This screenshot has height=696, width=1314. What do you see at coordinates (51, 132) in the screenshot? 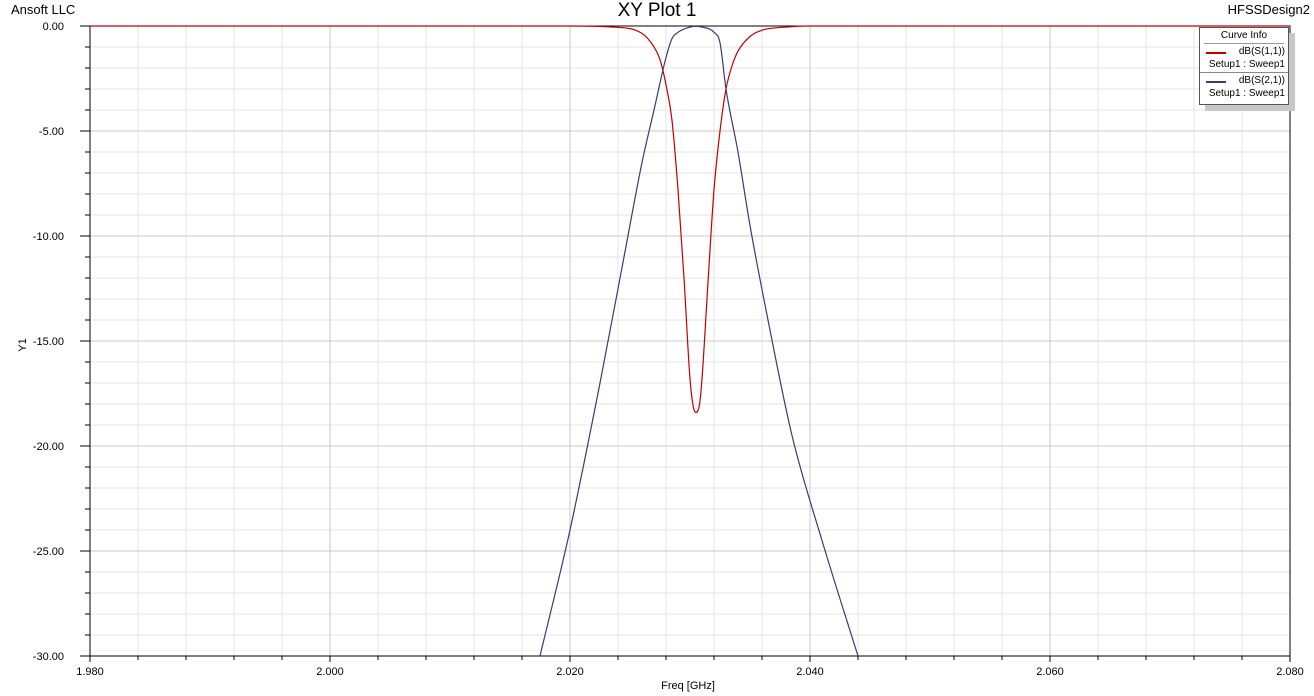
I see `y-tick-label: -5.00` at bounding box center [51, 132].